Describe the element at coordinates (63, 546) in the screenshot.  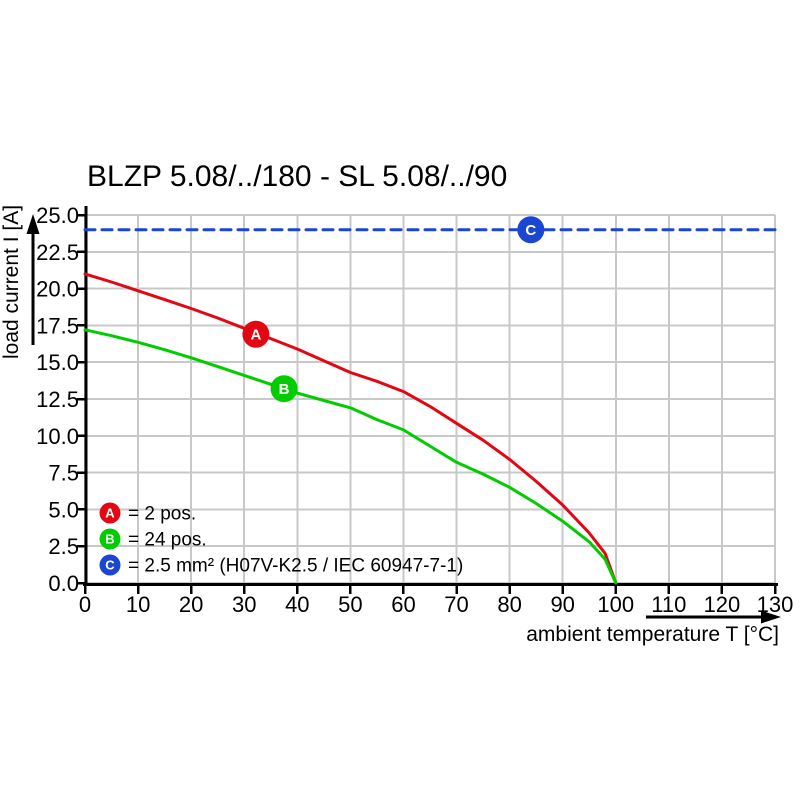
I see `y-tick-label: 2.5` at that location.